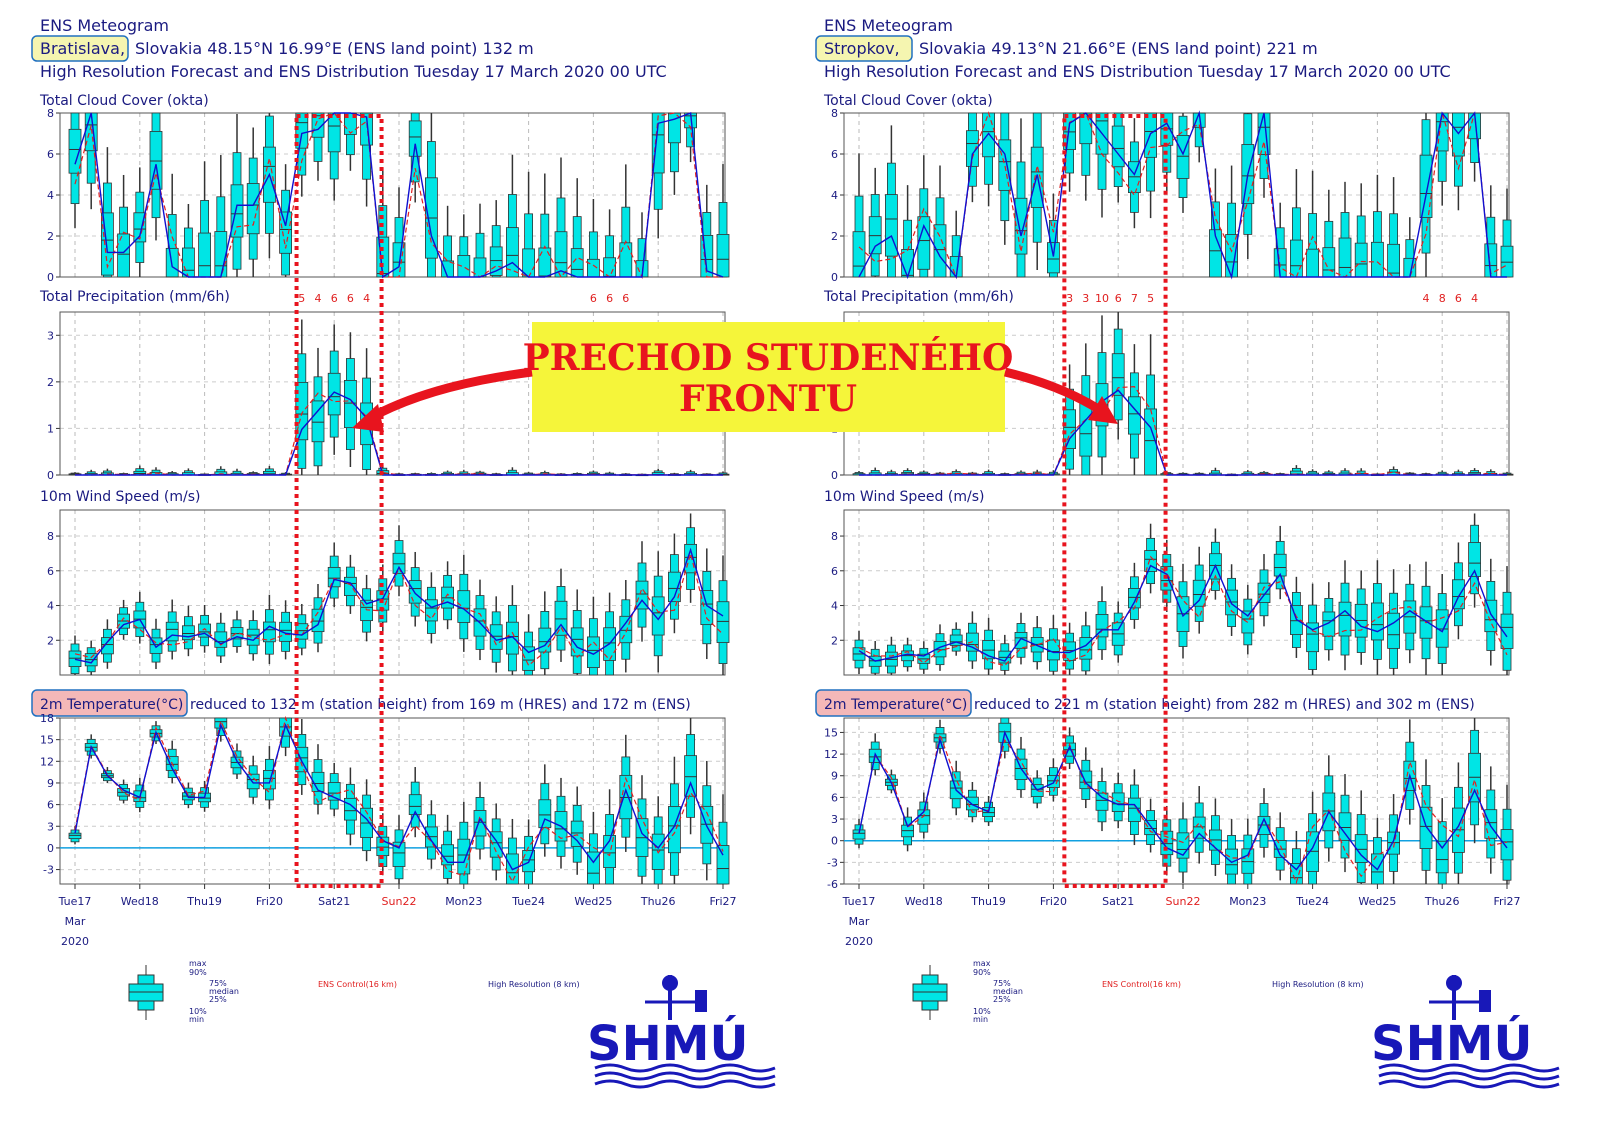  I want to click on callout-line2: FRONTU, so click(768, 399).